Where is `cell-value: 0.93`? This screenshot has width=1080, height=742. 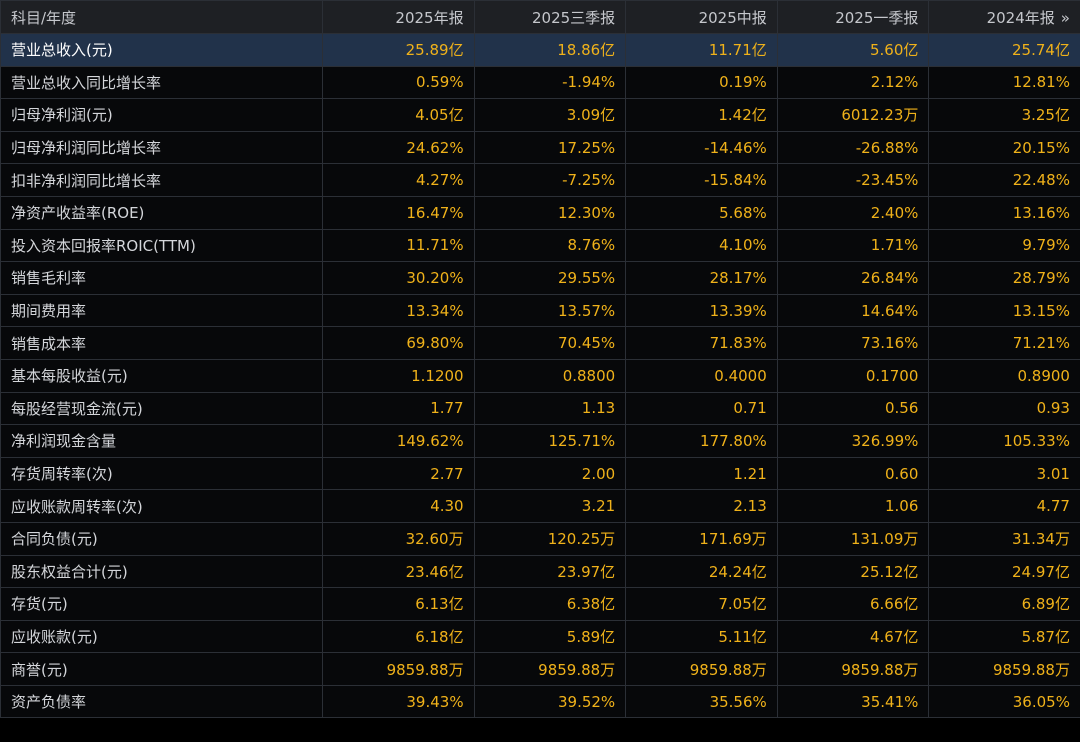
cell-value: 0.93 is located at coordinates (1004, 408).